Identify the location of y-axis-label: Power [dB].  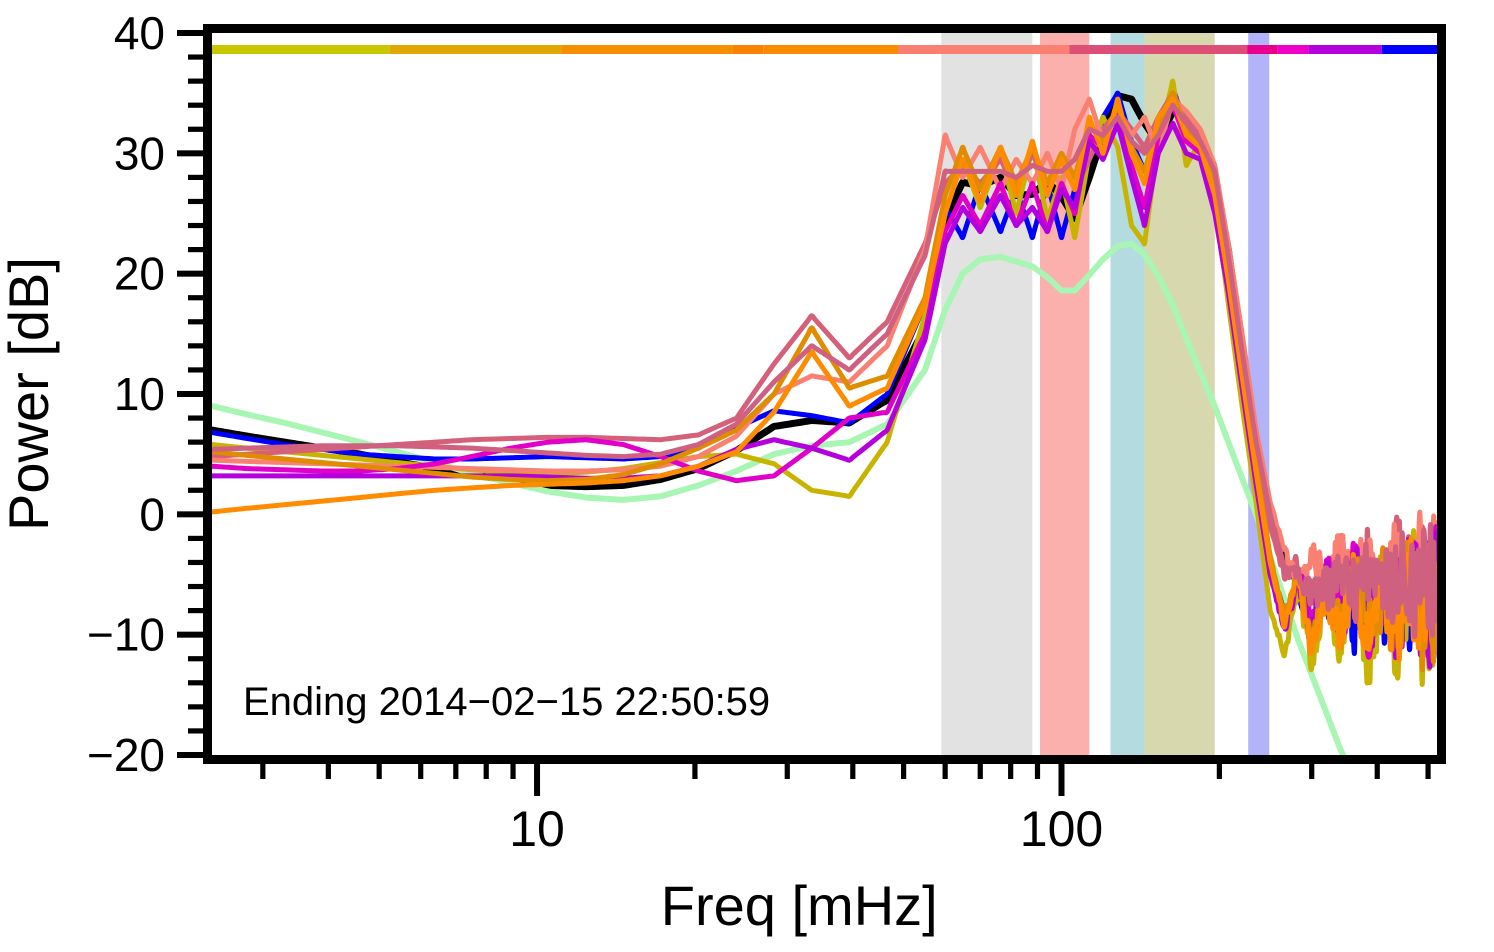
(30, 394).